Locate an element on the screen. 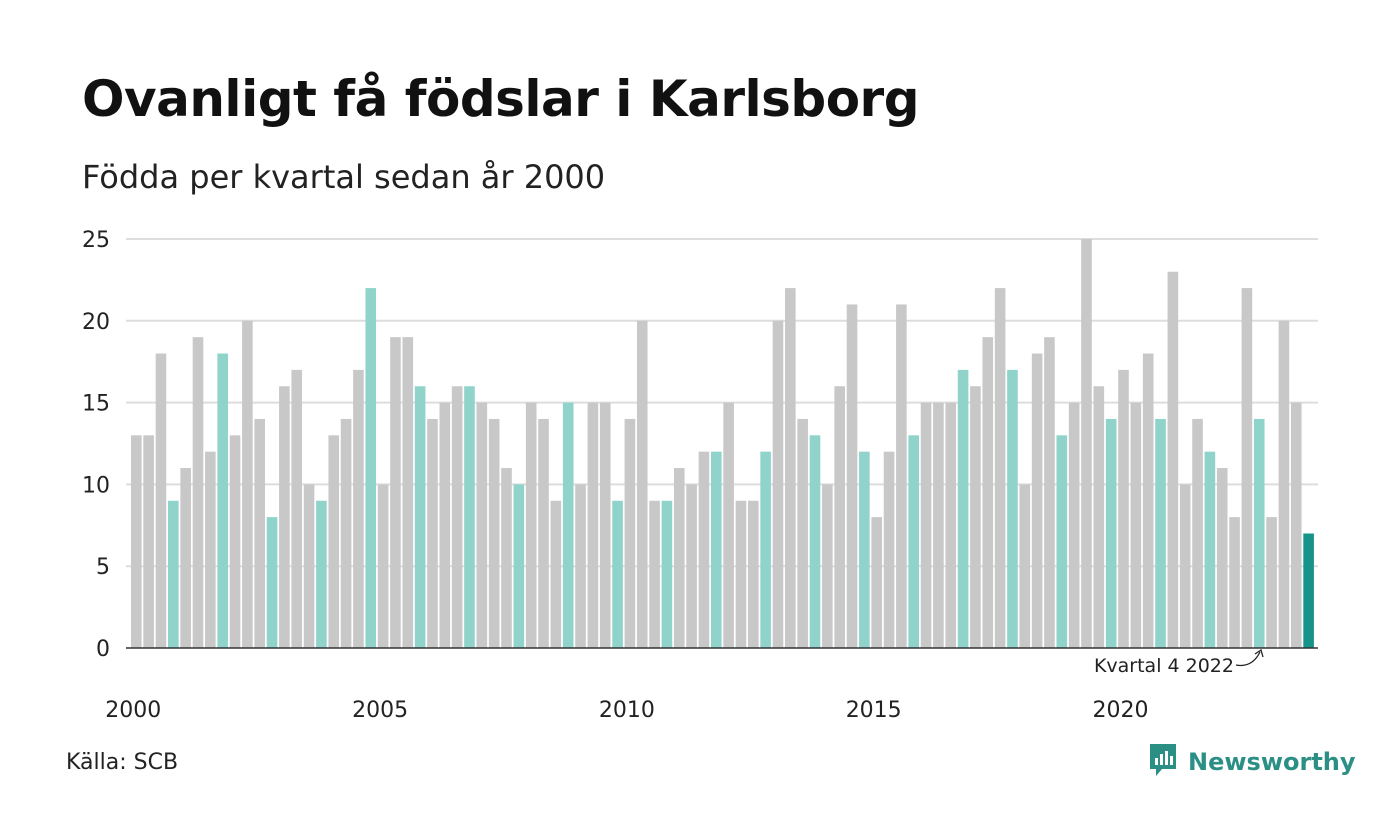 This screenshot has height=840, width=1400. chart-subtitle: Födda per kvartal sedan år 2000 is located at coordinates (344, 177).